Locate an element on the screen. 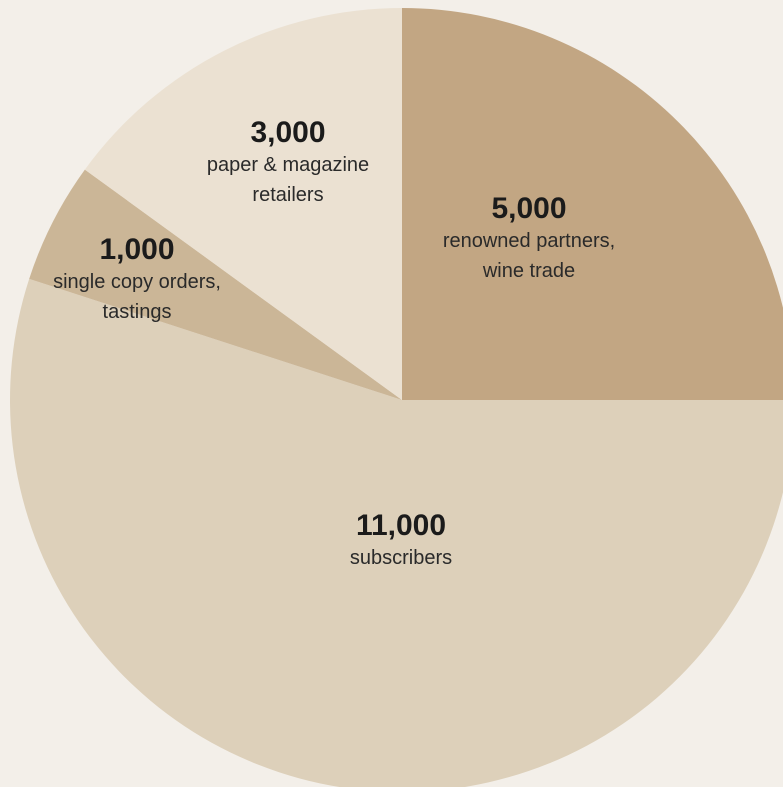 The width and height of the screenshot is (783, 787). slice-desc-line: wine trade is located at coordinates (529, 271).